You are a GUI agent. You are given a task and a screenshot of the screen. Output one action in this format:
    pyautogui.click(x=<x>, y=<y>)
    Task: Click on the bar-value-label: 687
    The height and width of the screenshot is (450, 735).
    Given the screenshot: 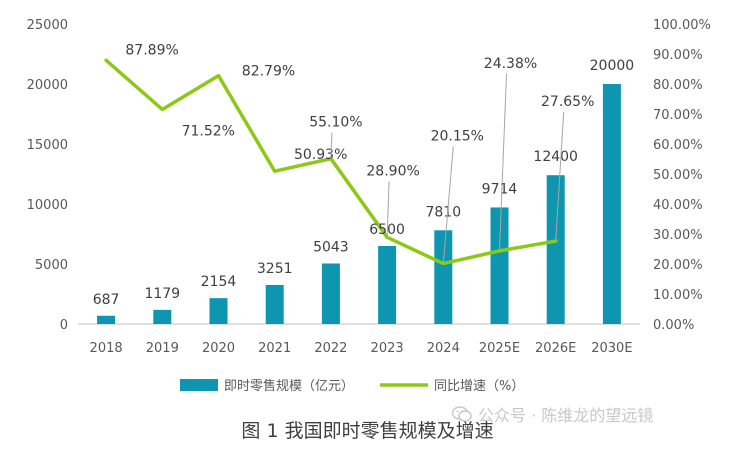 What is the action you would take?
    pyautogui.click(x=106, y=300)
    